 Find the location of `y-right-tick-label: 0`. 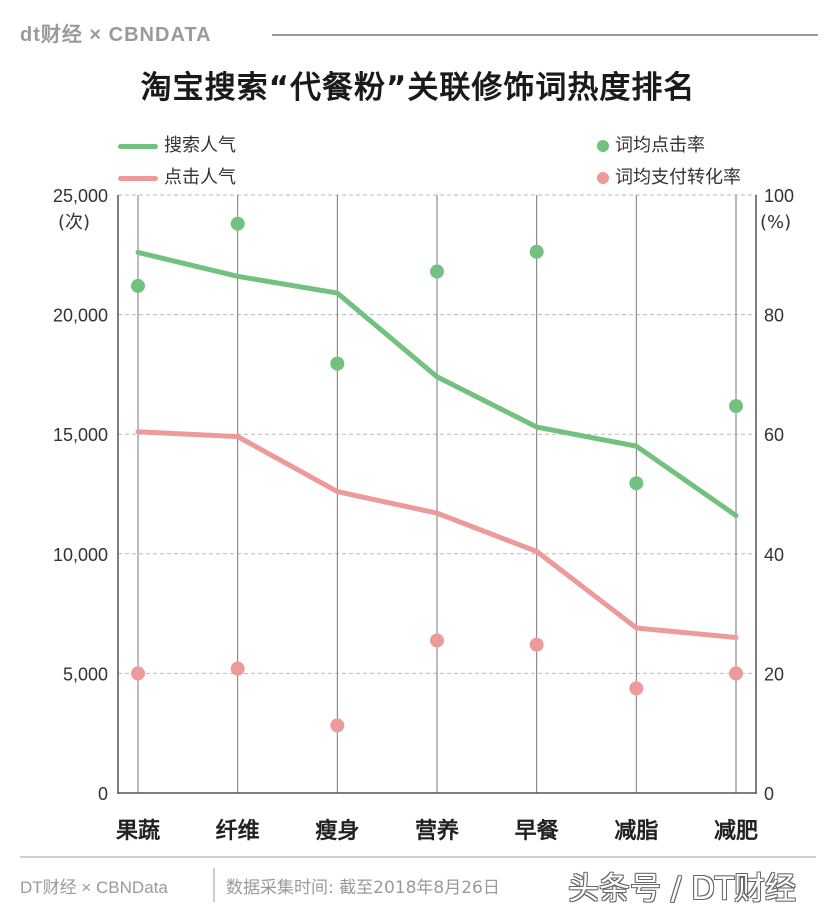

y-right-tick-label: 0 is located at coordinates (769, 794).